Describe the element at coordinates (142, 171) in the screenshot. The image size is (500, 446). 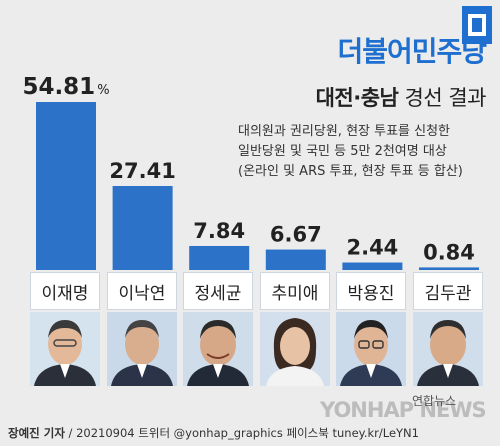
I see `value-label-1: 27.41` at that location.